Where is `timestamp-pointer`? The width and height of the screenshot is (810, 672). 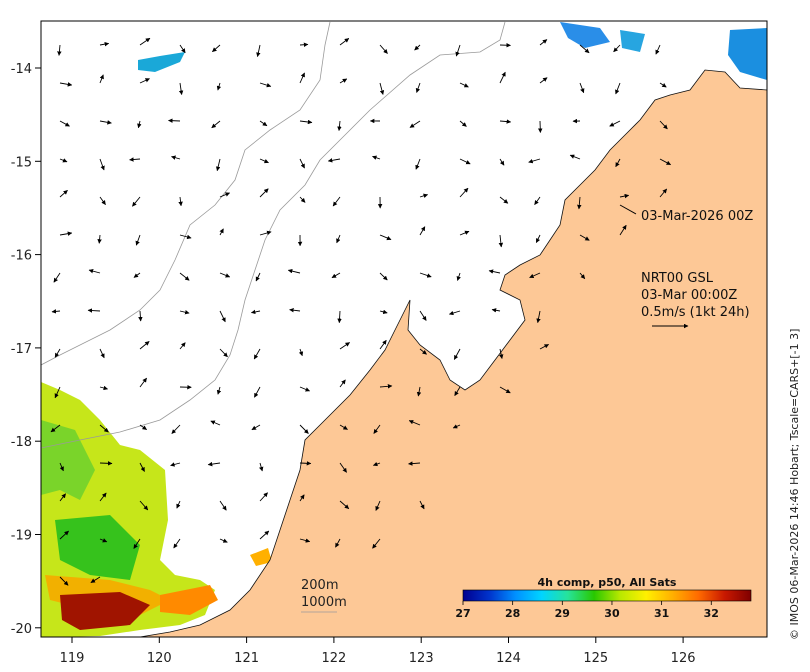 timestamp-pointer is located at coordinates (628, 209).